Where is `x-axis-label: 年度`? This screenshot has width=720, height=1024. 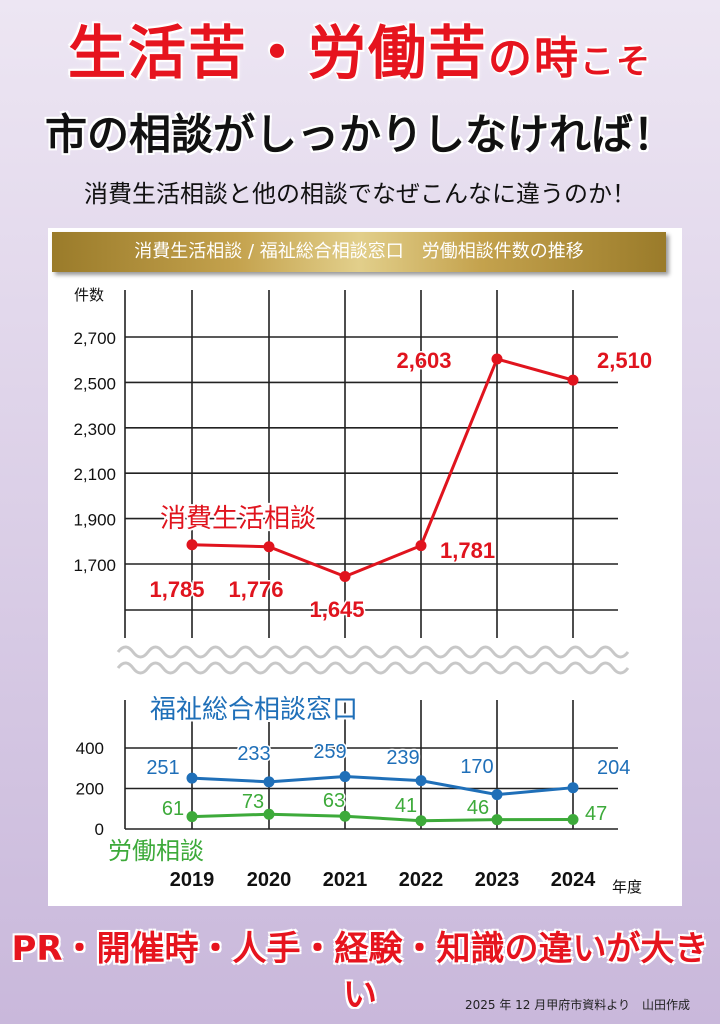 x-axis-label: 年度 is located at coordinates (627, 887).